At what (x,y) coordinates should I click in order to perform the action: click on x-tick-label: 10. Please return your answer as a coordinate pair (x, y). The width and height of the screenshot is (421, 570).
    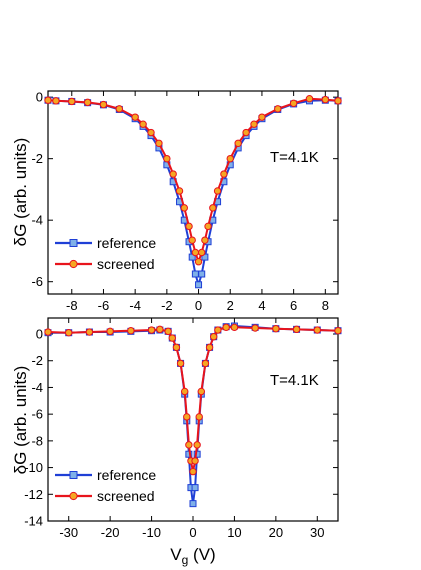
    Looking at the image, I should click on (234, 532).